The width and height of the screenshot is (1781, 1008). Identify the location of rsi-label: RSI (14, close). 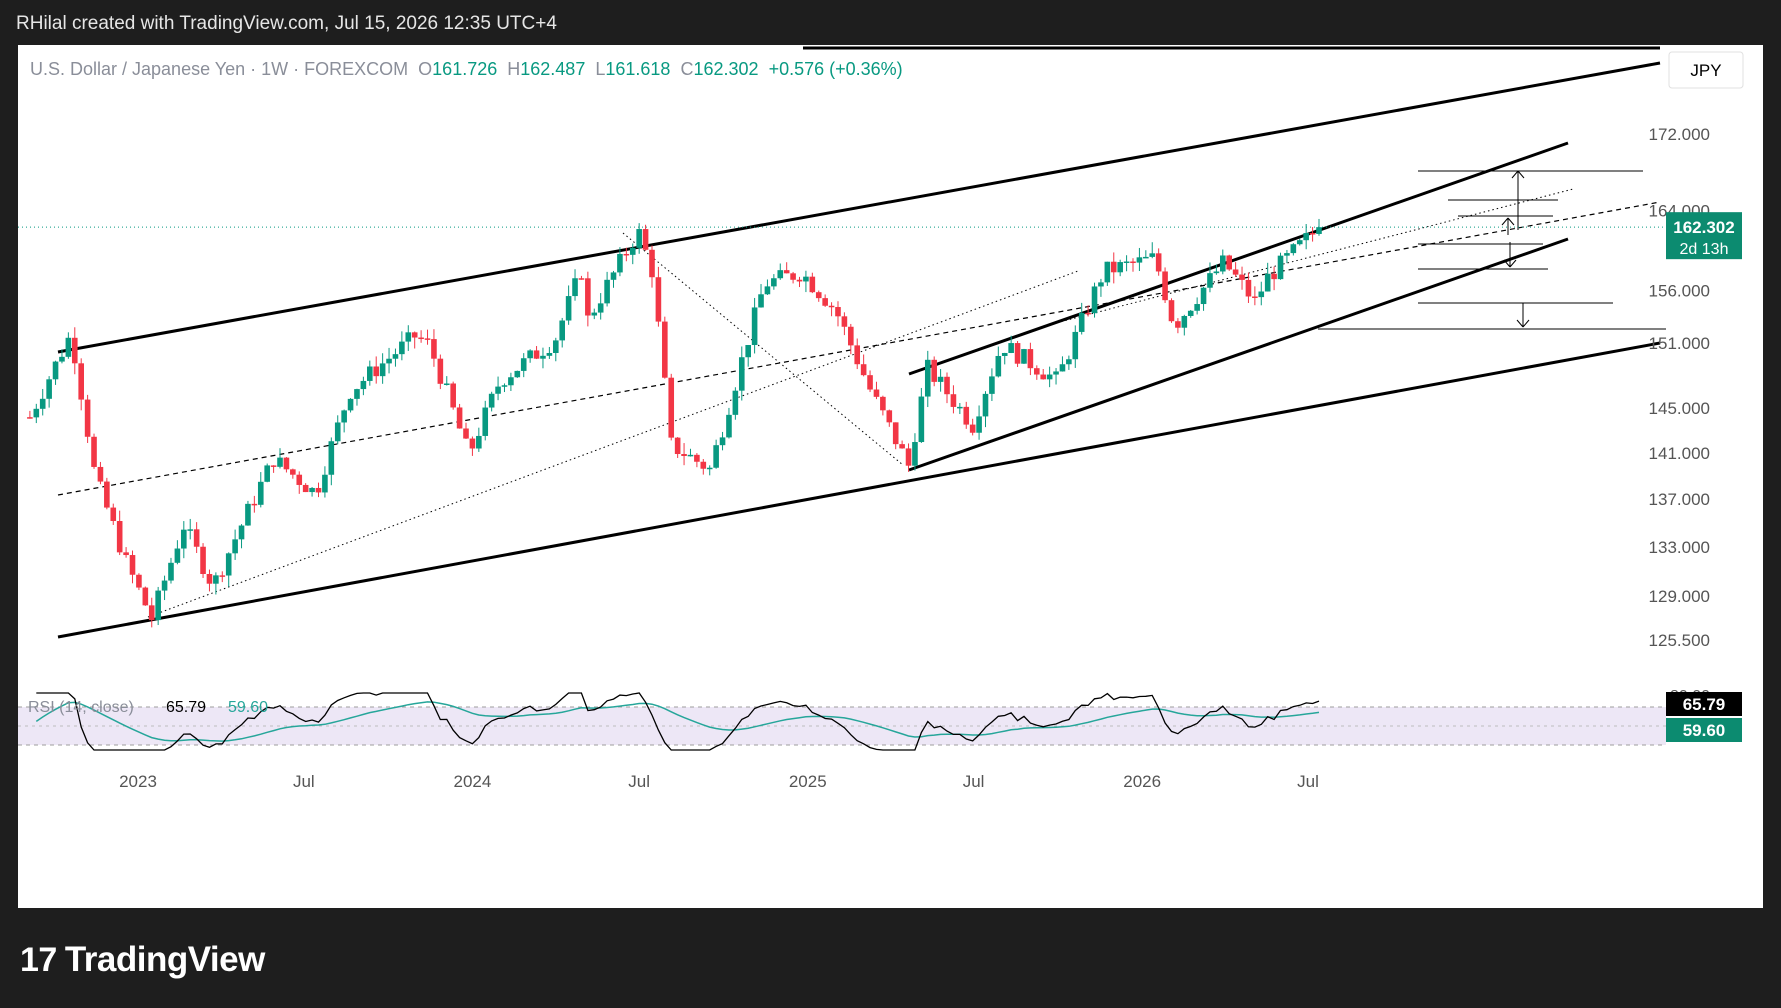
(81, 707).